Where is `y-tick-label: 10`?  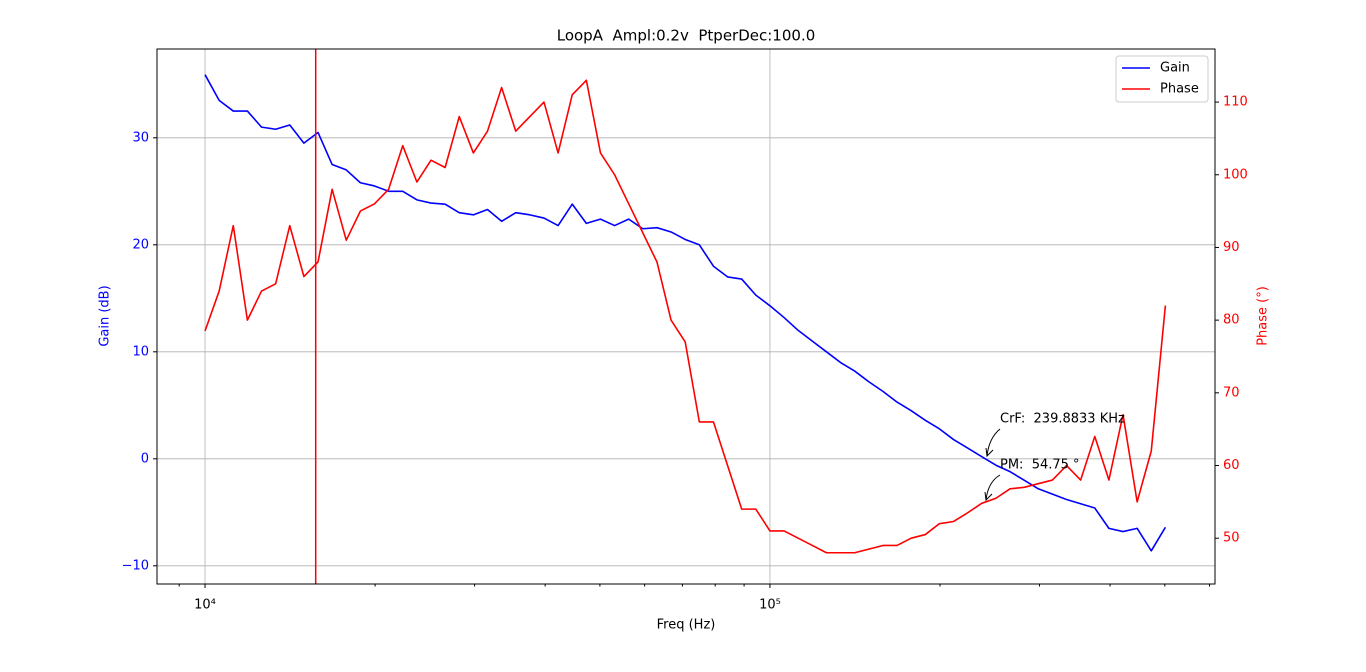
y-tick-label: 10 is located at coordinates (140, 351).